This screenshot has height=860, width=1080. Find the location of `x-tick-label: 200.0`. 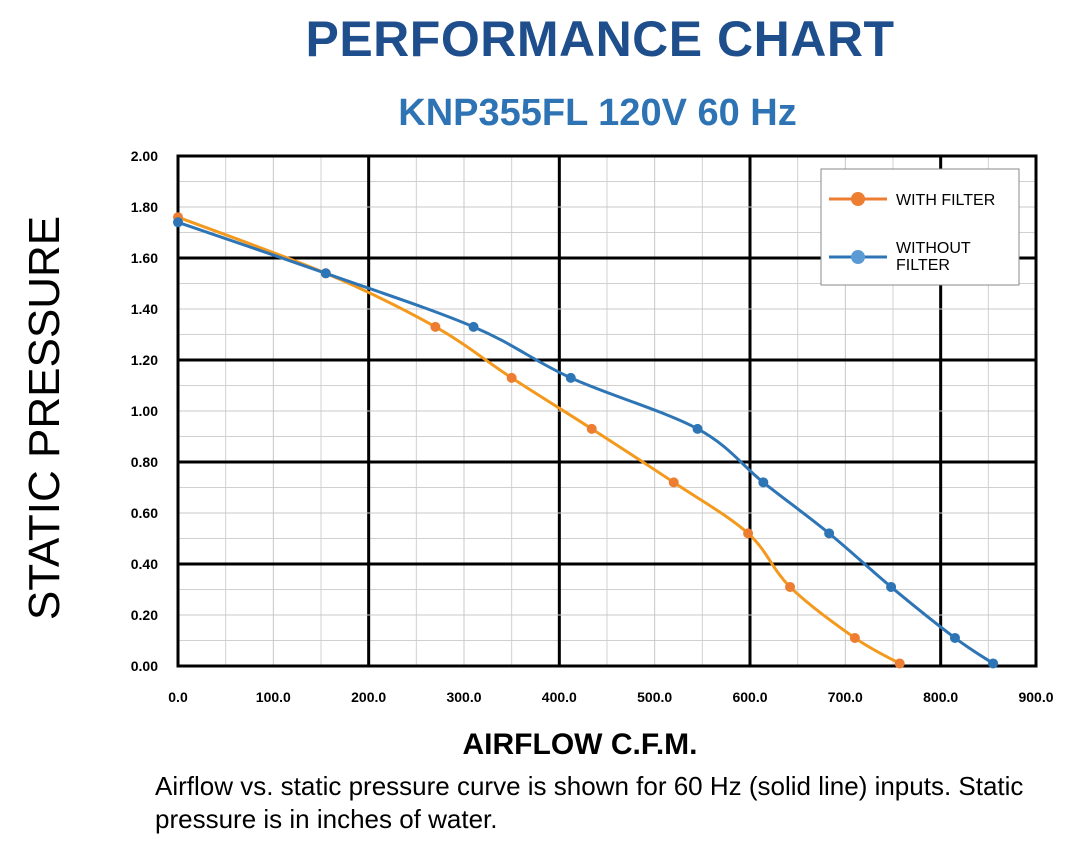

x-tick-label: 200.0 is located at coordinates (368, 697).